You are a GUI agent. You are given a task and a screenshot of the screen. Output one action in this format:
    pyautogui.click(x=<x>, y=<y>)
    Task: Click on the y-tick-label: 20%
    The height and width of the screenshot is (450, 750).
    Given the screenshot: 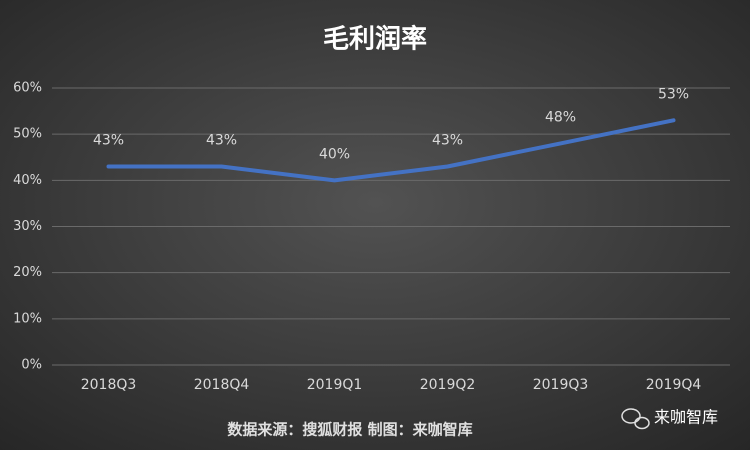 What is the action you would take?
    pyautogui.click(x=27, y=272)
    